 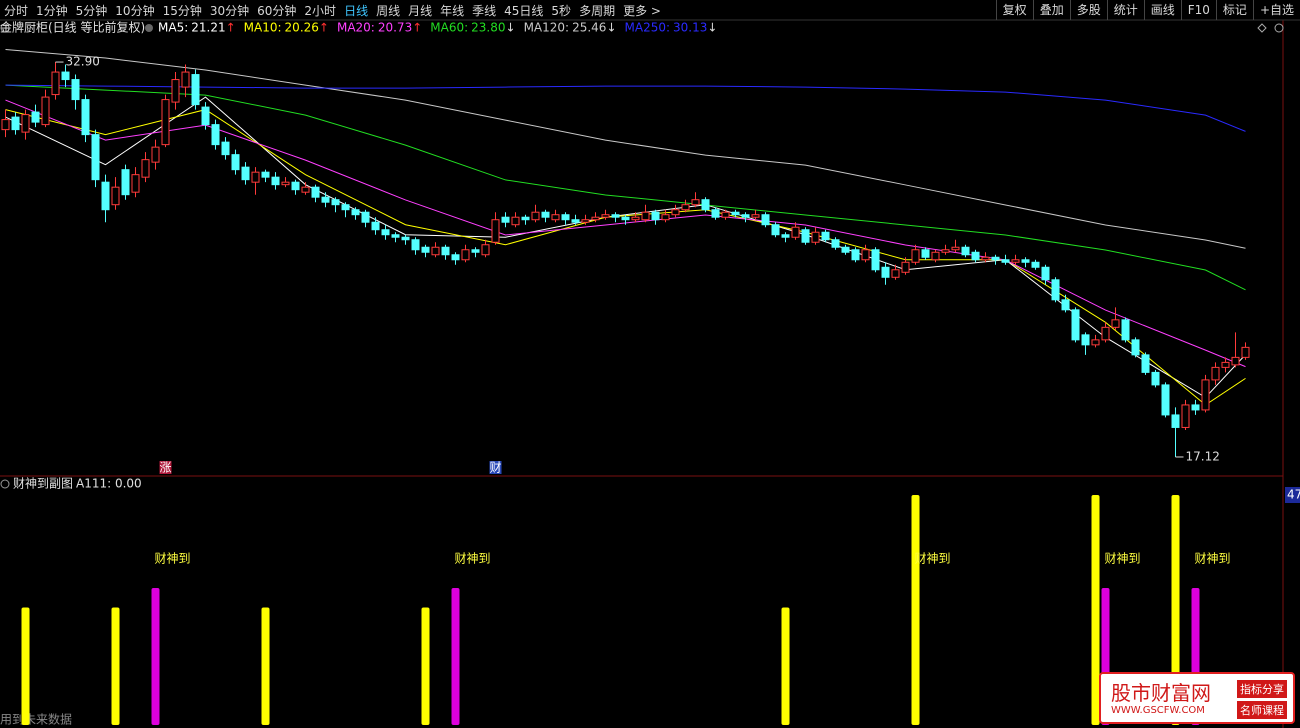 What do you see at coordinates (1276, 10) in the screenshot?
I see `tool-button: +自选` at bounding box center [1276, 10].